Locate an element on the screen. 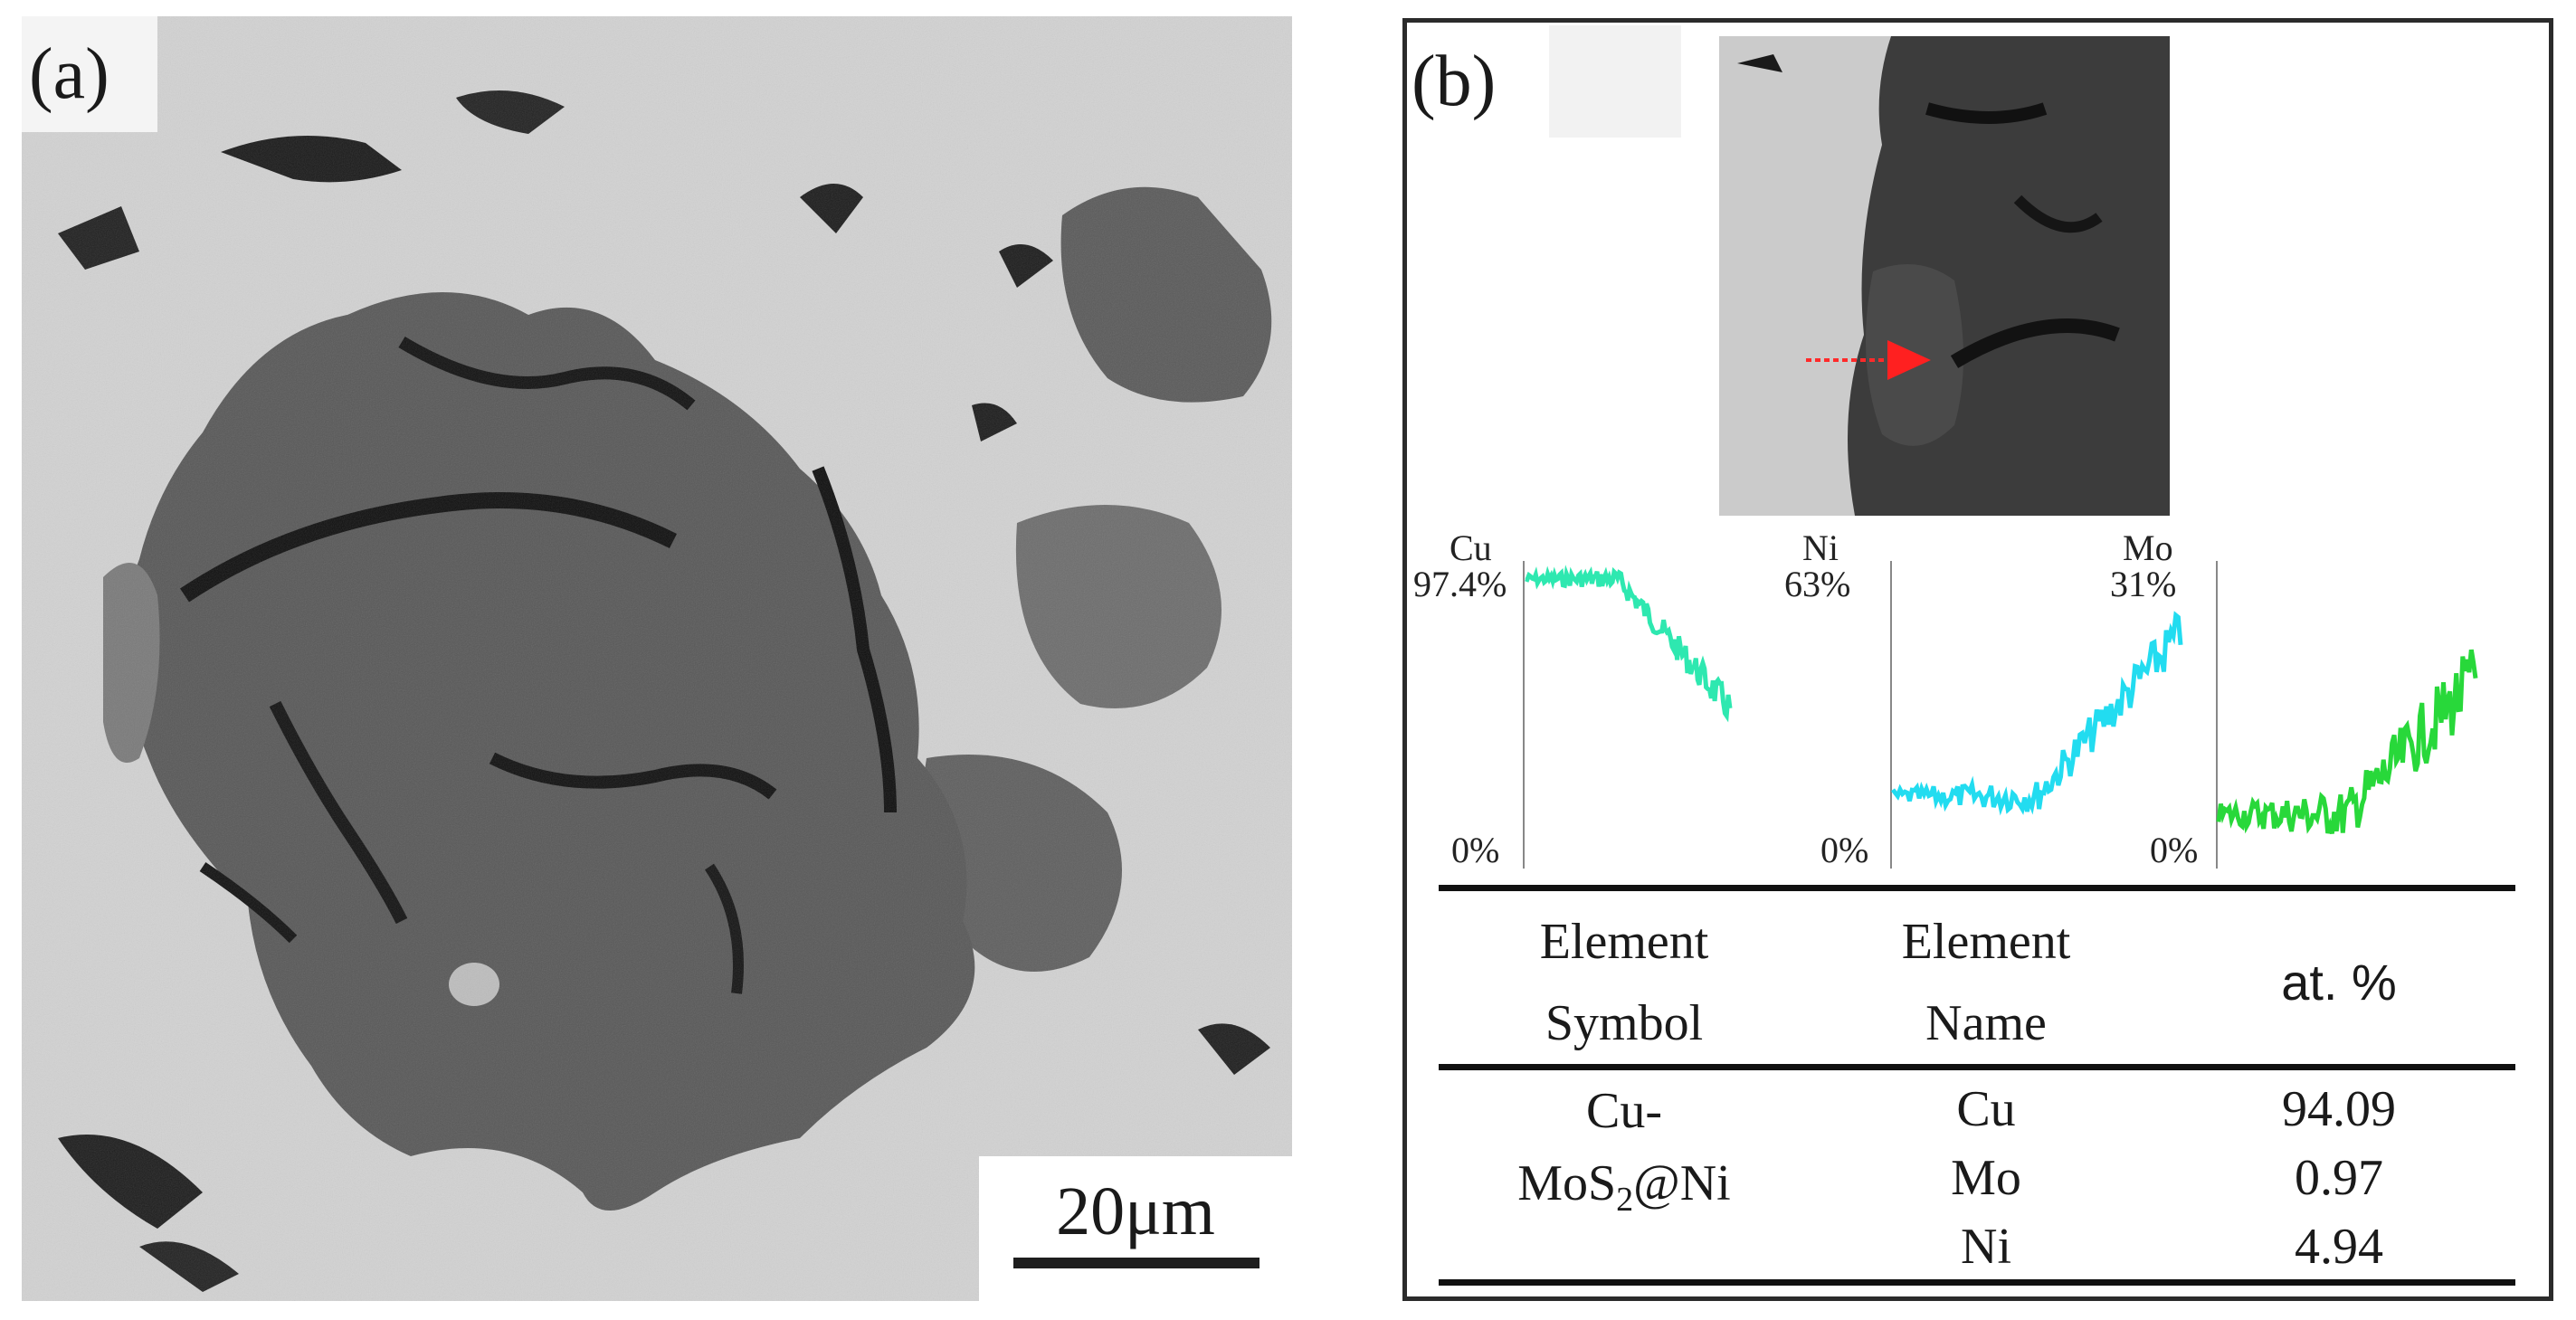 The width and height of the screenshot is (2576, 1320). cu-linescan-line is located at coordinates (1629, 644).